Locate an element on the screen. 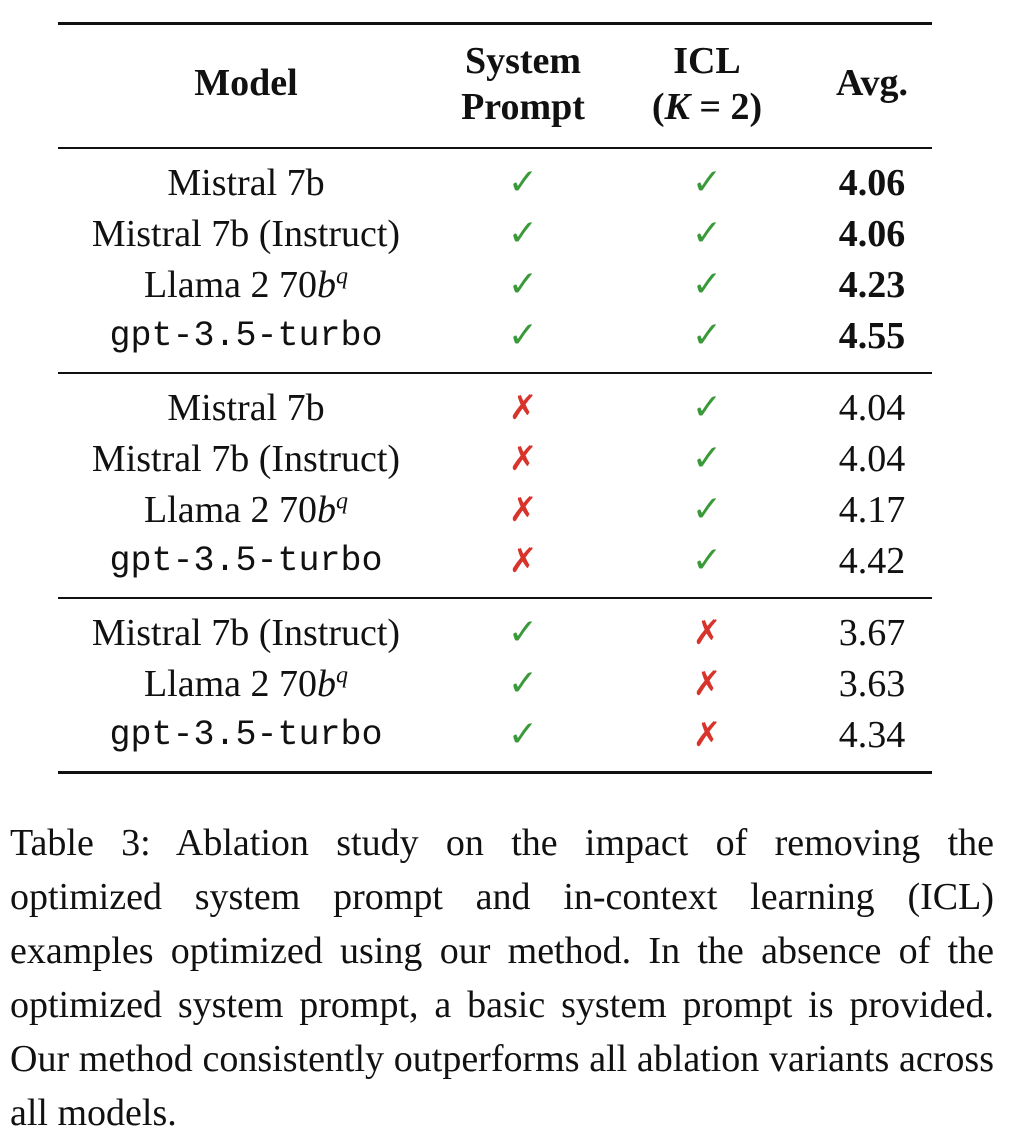 This screenshot has height=1144, width=1026. header-icl-line2: (K = 2) is located at coordinates (707, 107).